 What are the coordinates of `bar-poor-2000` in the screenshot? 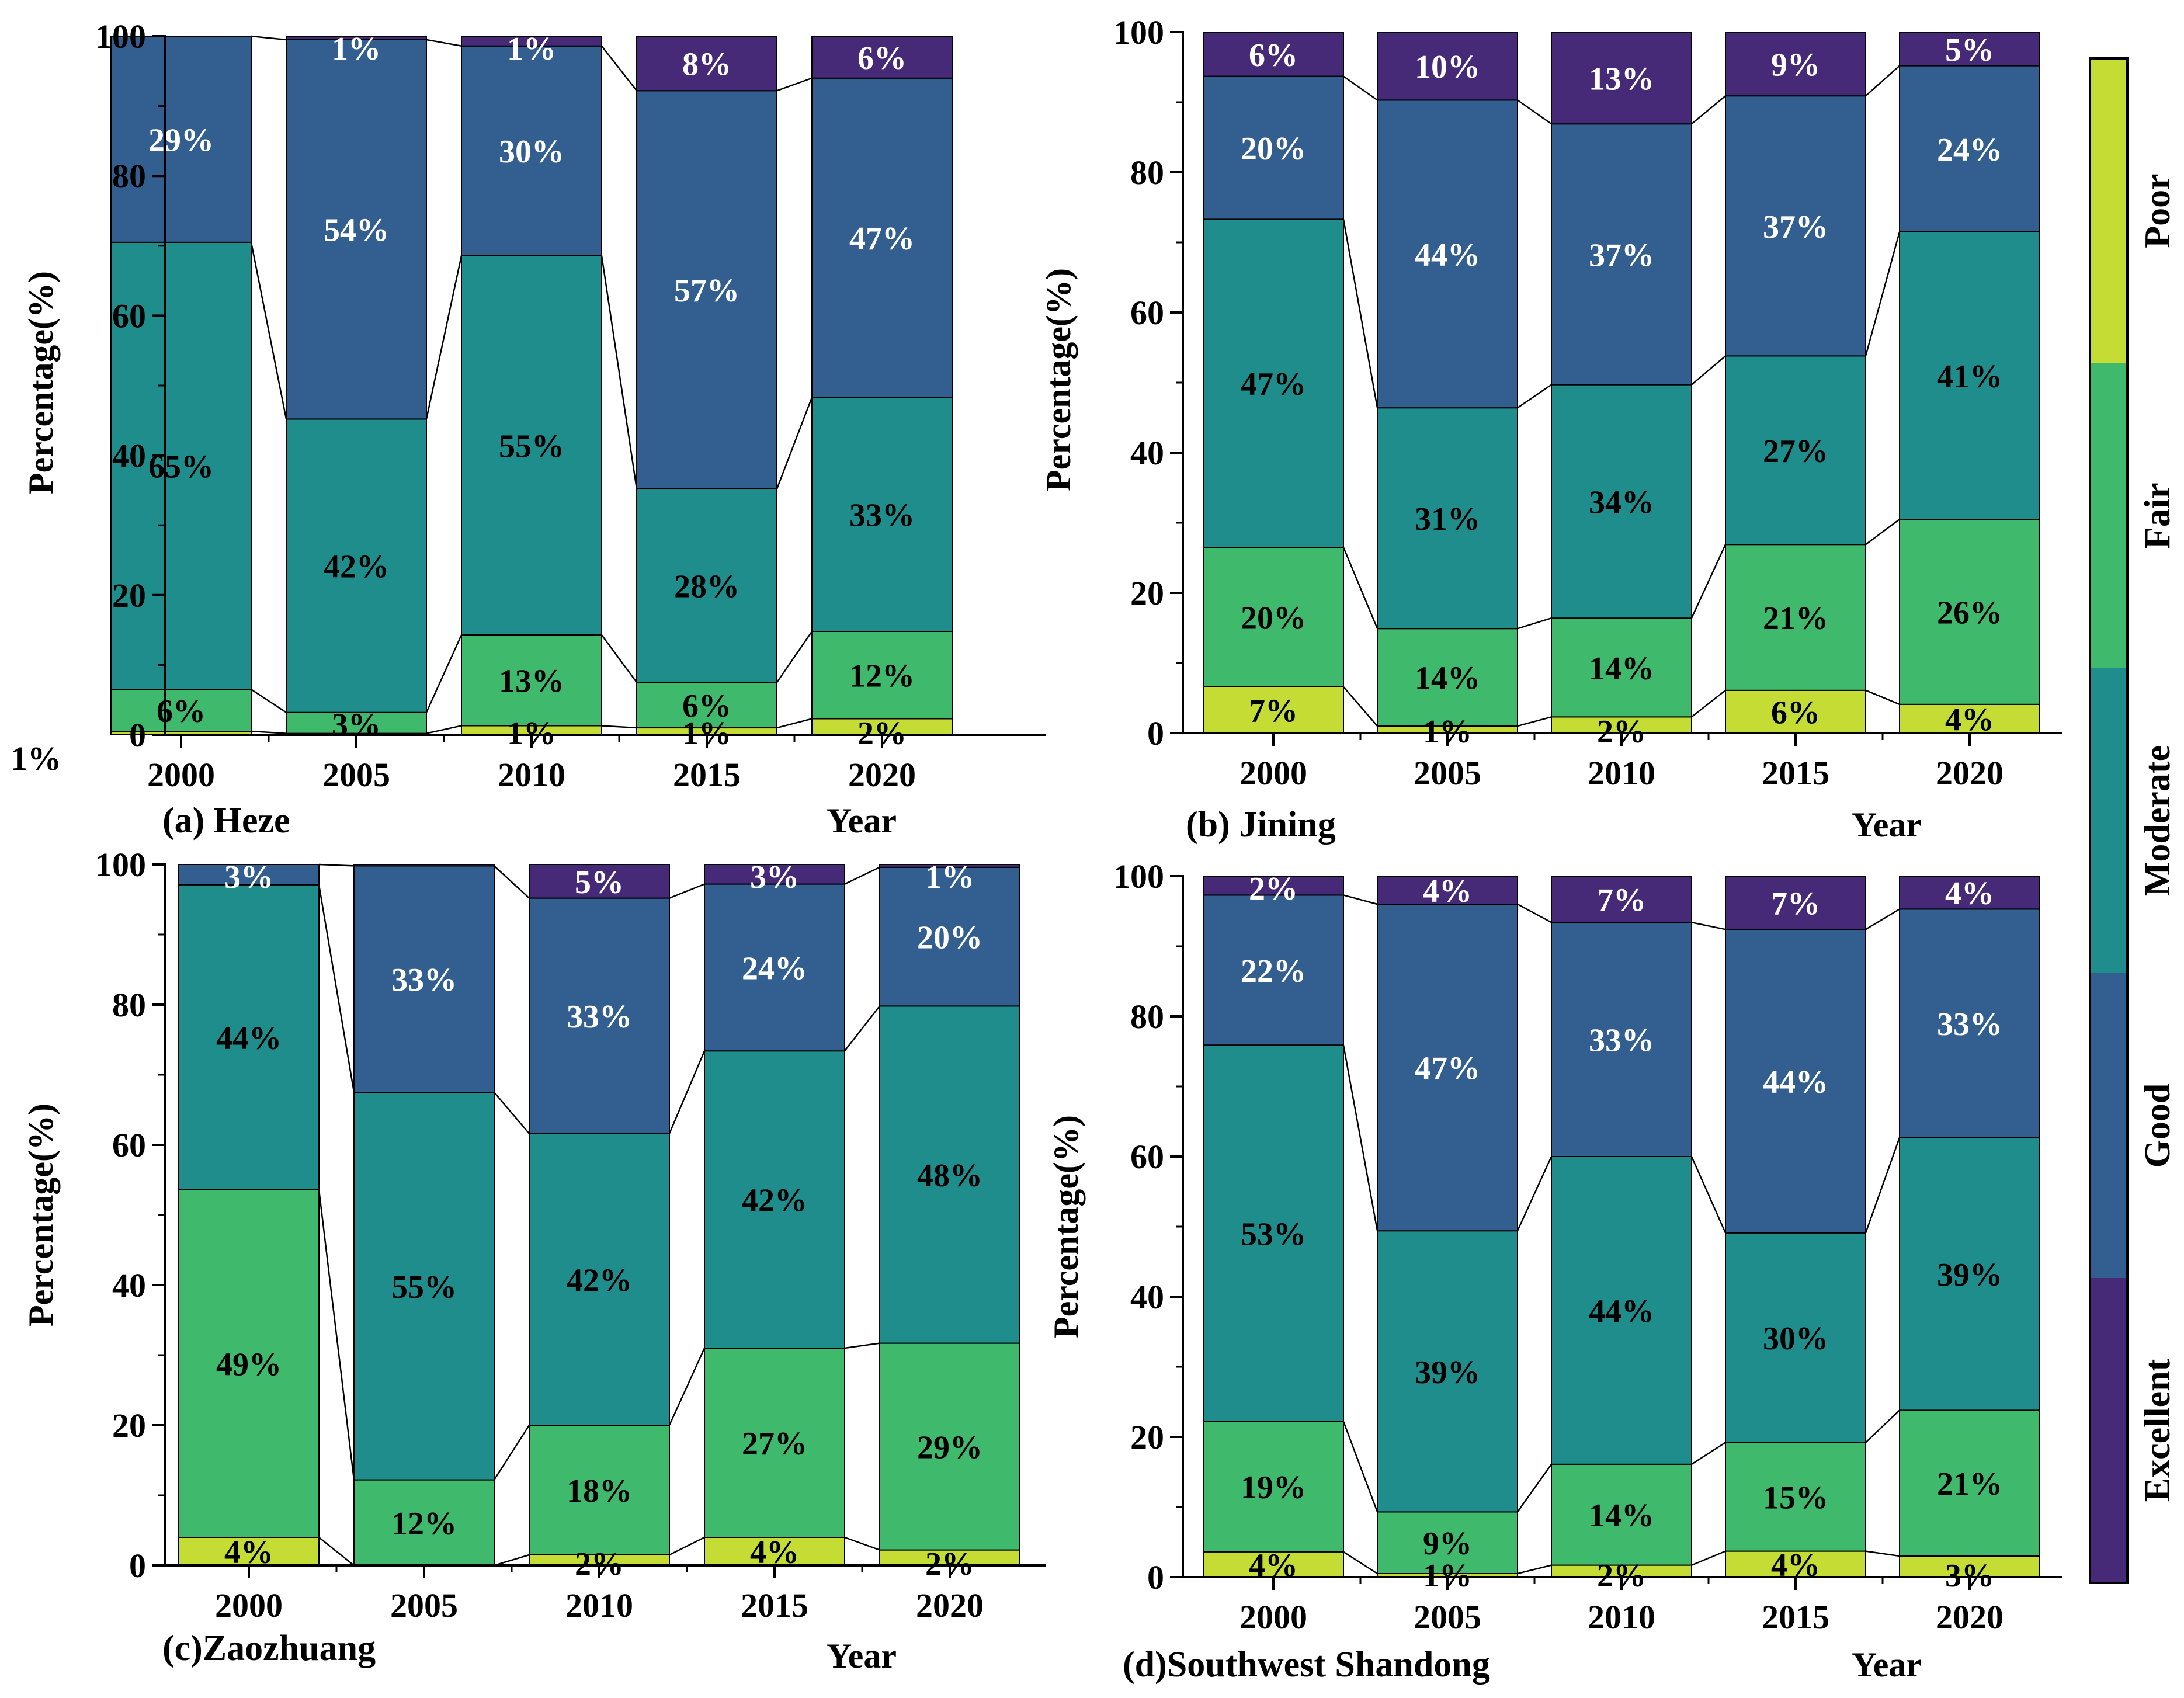 It's located at (1273, 1564).